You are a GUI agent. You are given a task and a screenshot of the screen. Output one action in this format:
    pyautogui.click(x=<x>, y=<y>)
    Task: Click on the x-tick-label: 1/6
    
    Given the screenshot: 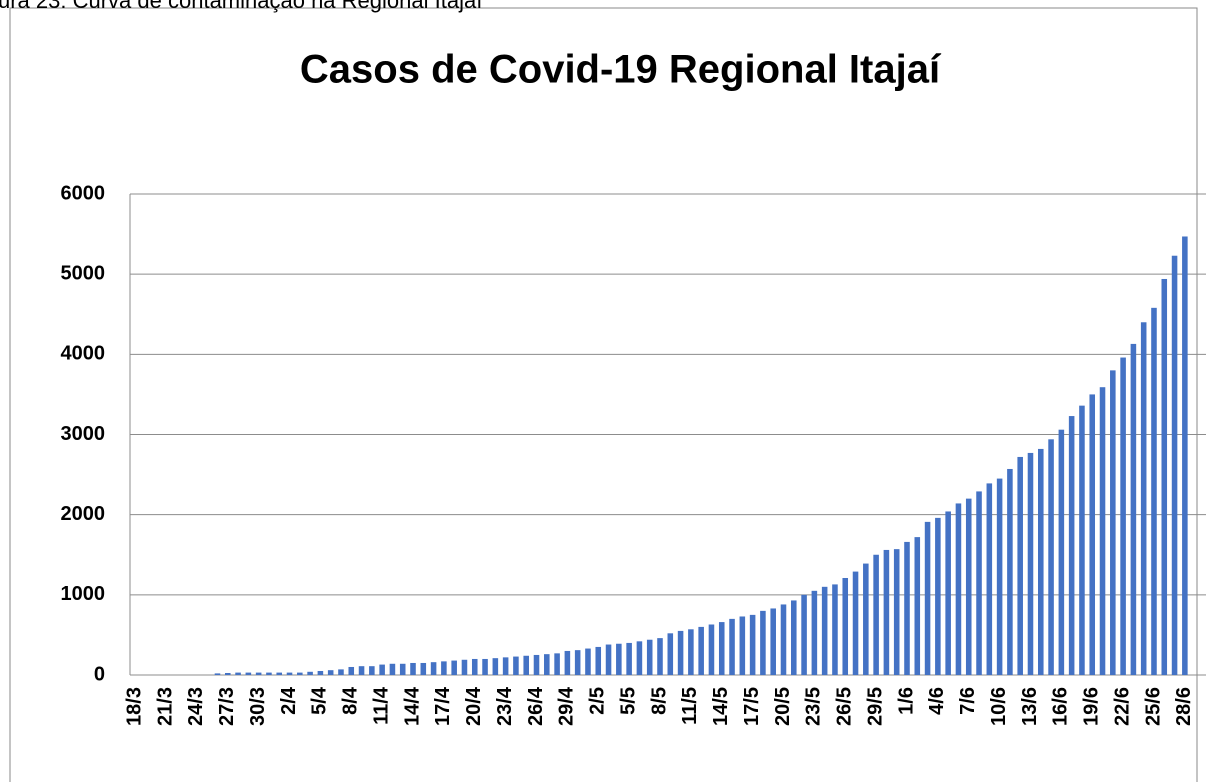 What is the action you would take?
    pyautogui.click(x=906, y=701)
    